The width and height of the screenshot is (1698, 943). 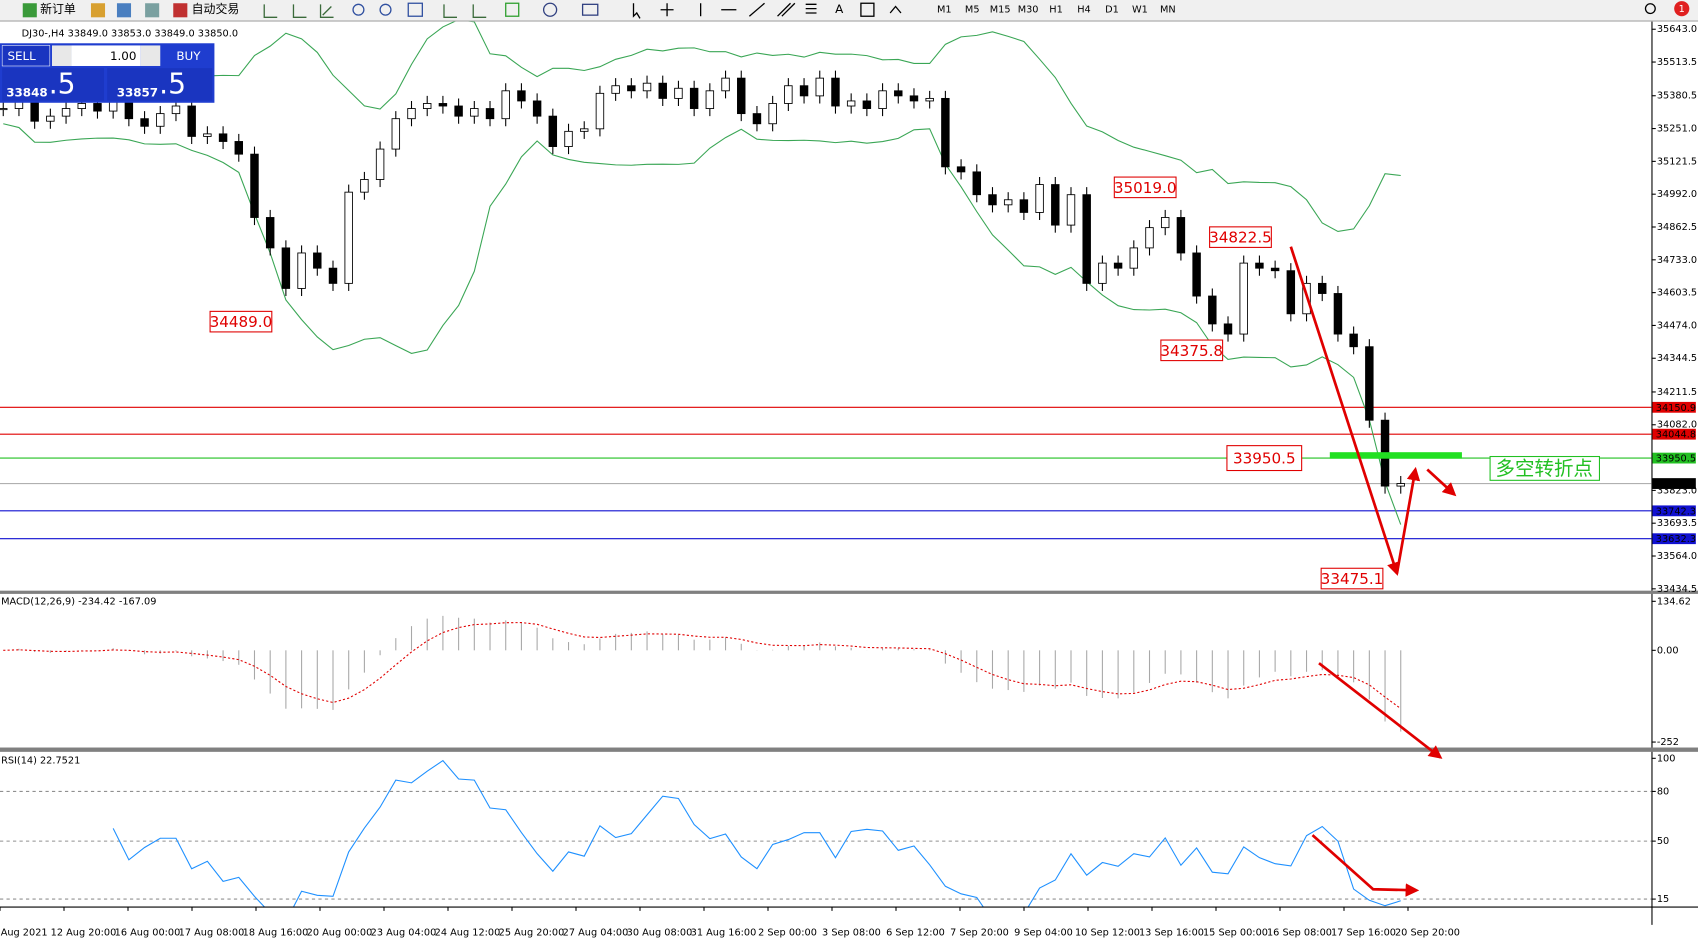 I want to click on channel-tool, so click(x=786, y=9).